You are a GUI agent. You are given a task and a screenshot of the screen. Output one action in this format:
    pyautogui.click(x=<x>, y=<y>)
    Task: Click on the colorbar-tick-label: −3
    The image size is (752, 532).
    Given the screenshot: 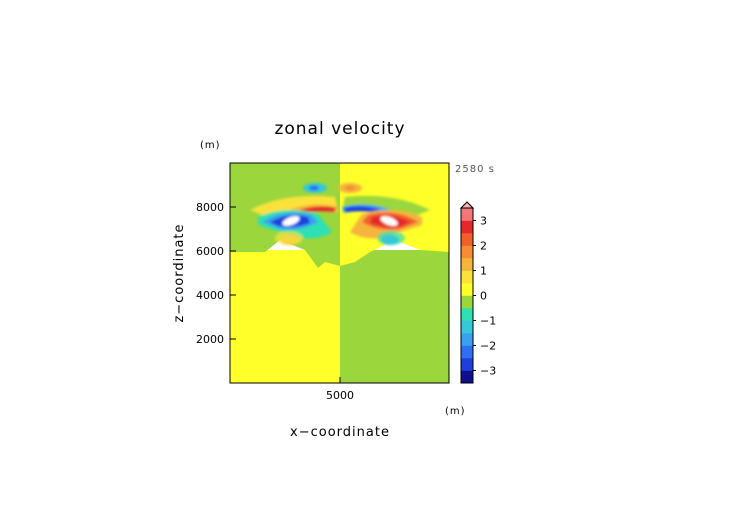 What is the action you would take?
    pyautogui.click(x=488, y=371)
    